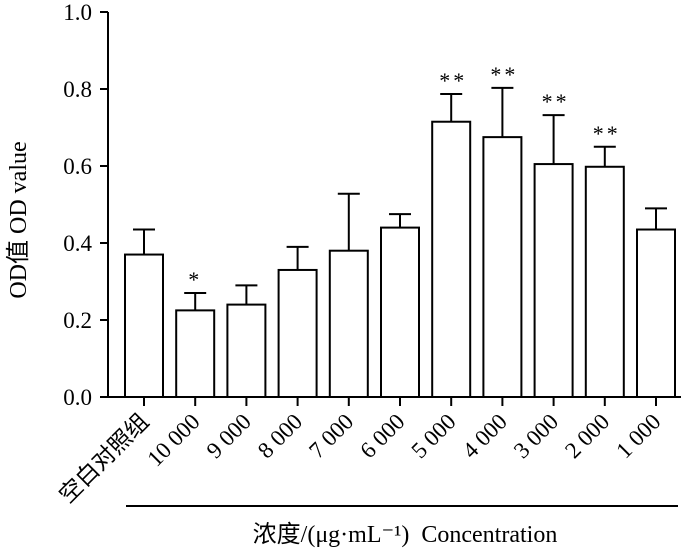 This screenshot has height=555, width=700. I want to click on x-axis-title: 浓度/(μg·mL⁻¹) Concentration, so click(405, 534).